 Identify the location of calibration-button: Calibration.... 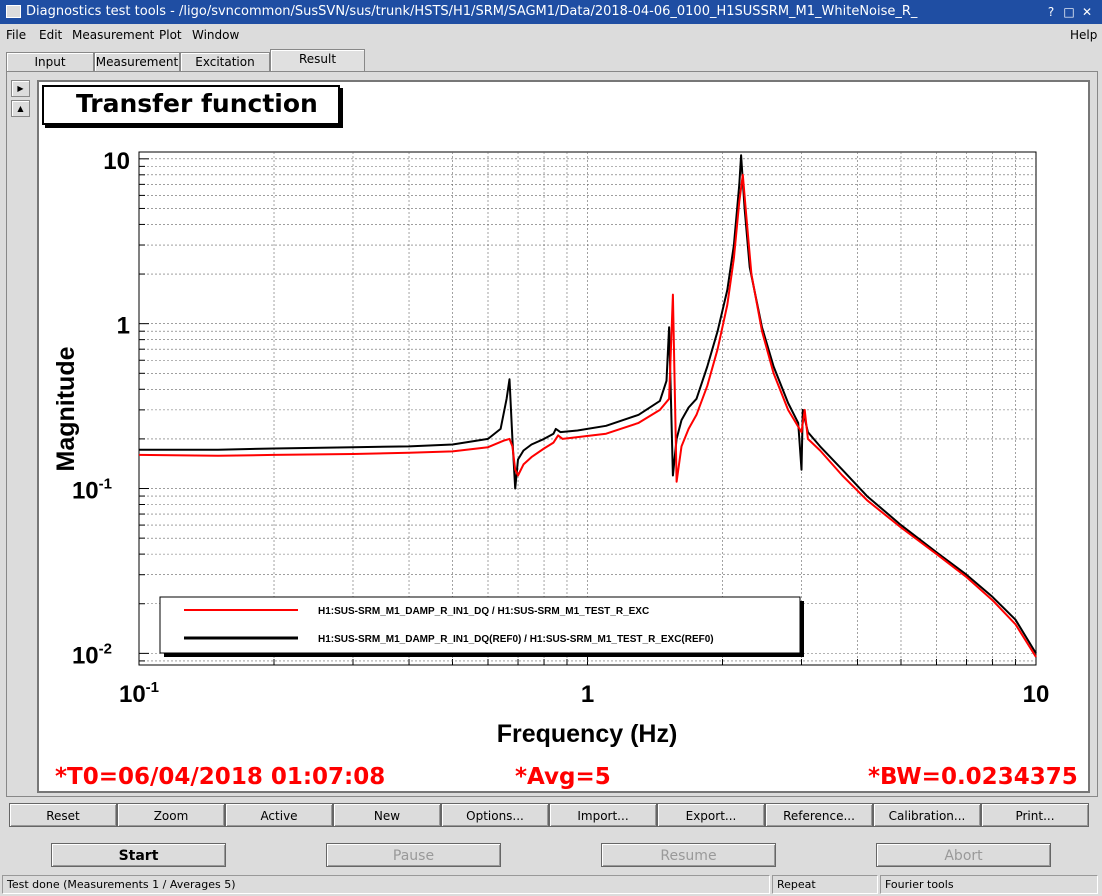
(927, 815).